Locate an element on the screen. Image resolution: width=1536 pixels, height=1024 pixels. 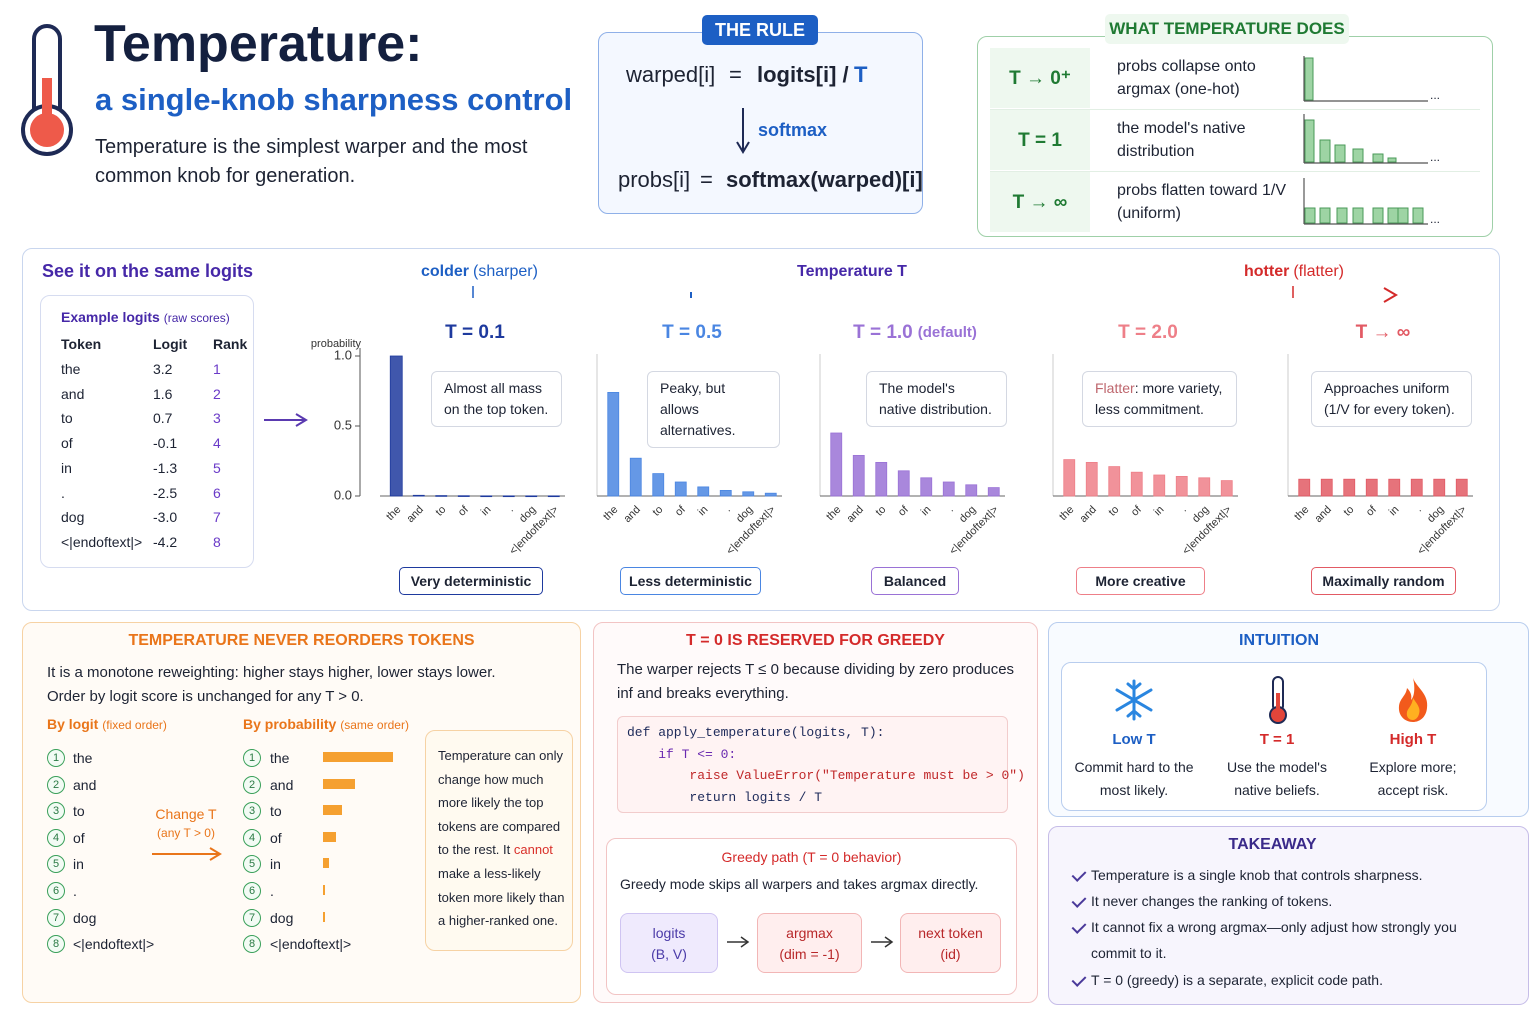
table-cell: <|endoftext|> is located at coordinates (102, 541).